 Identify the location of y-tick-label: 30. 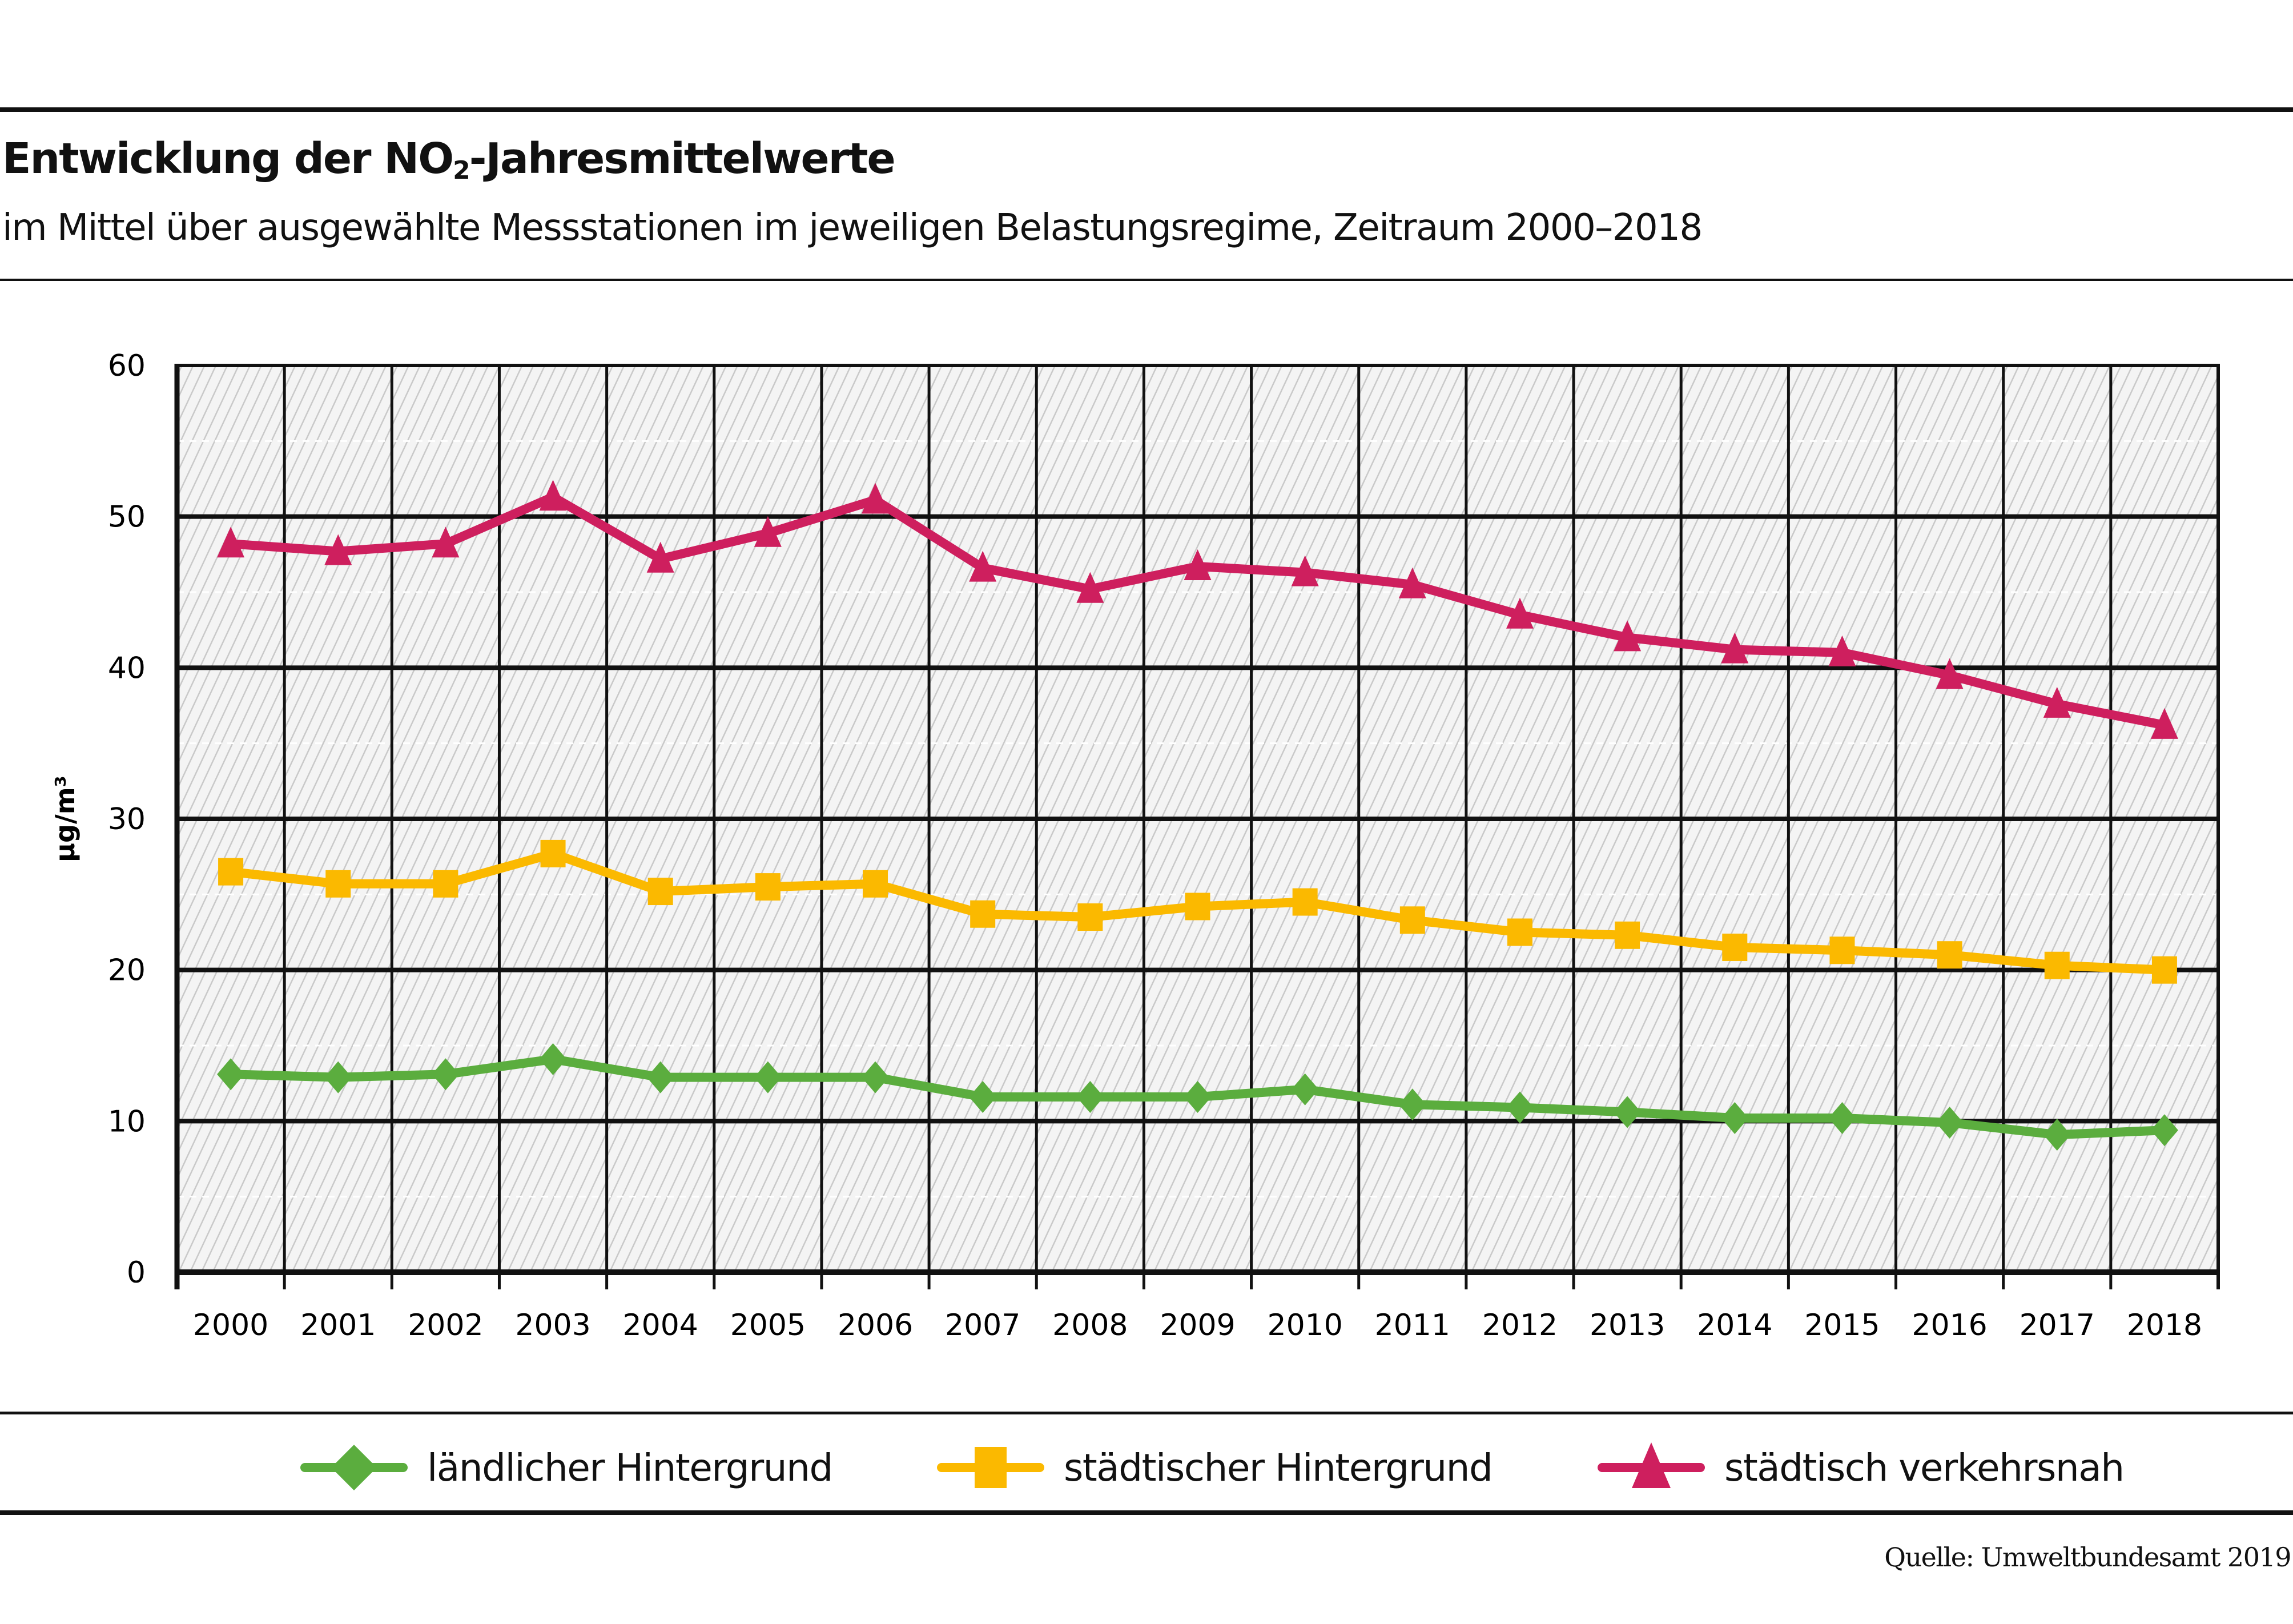
(127, 819).